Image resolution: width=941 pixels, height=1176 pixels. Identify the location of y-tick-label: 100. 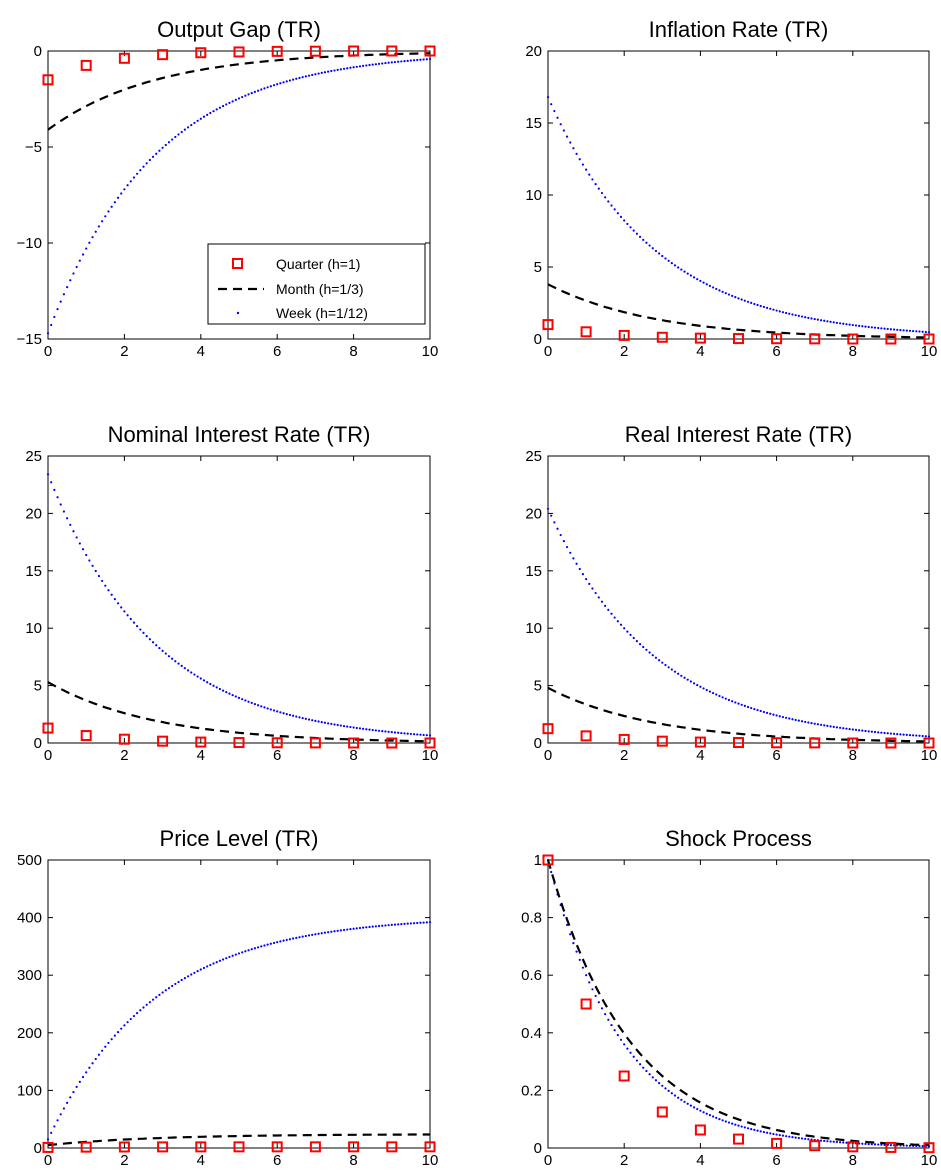
(29, 1090).